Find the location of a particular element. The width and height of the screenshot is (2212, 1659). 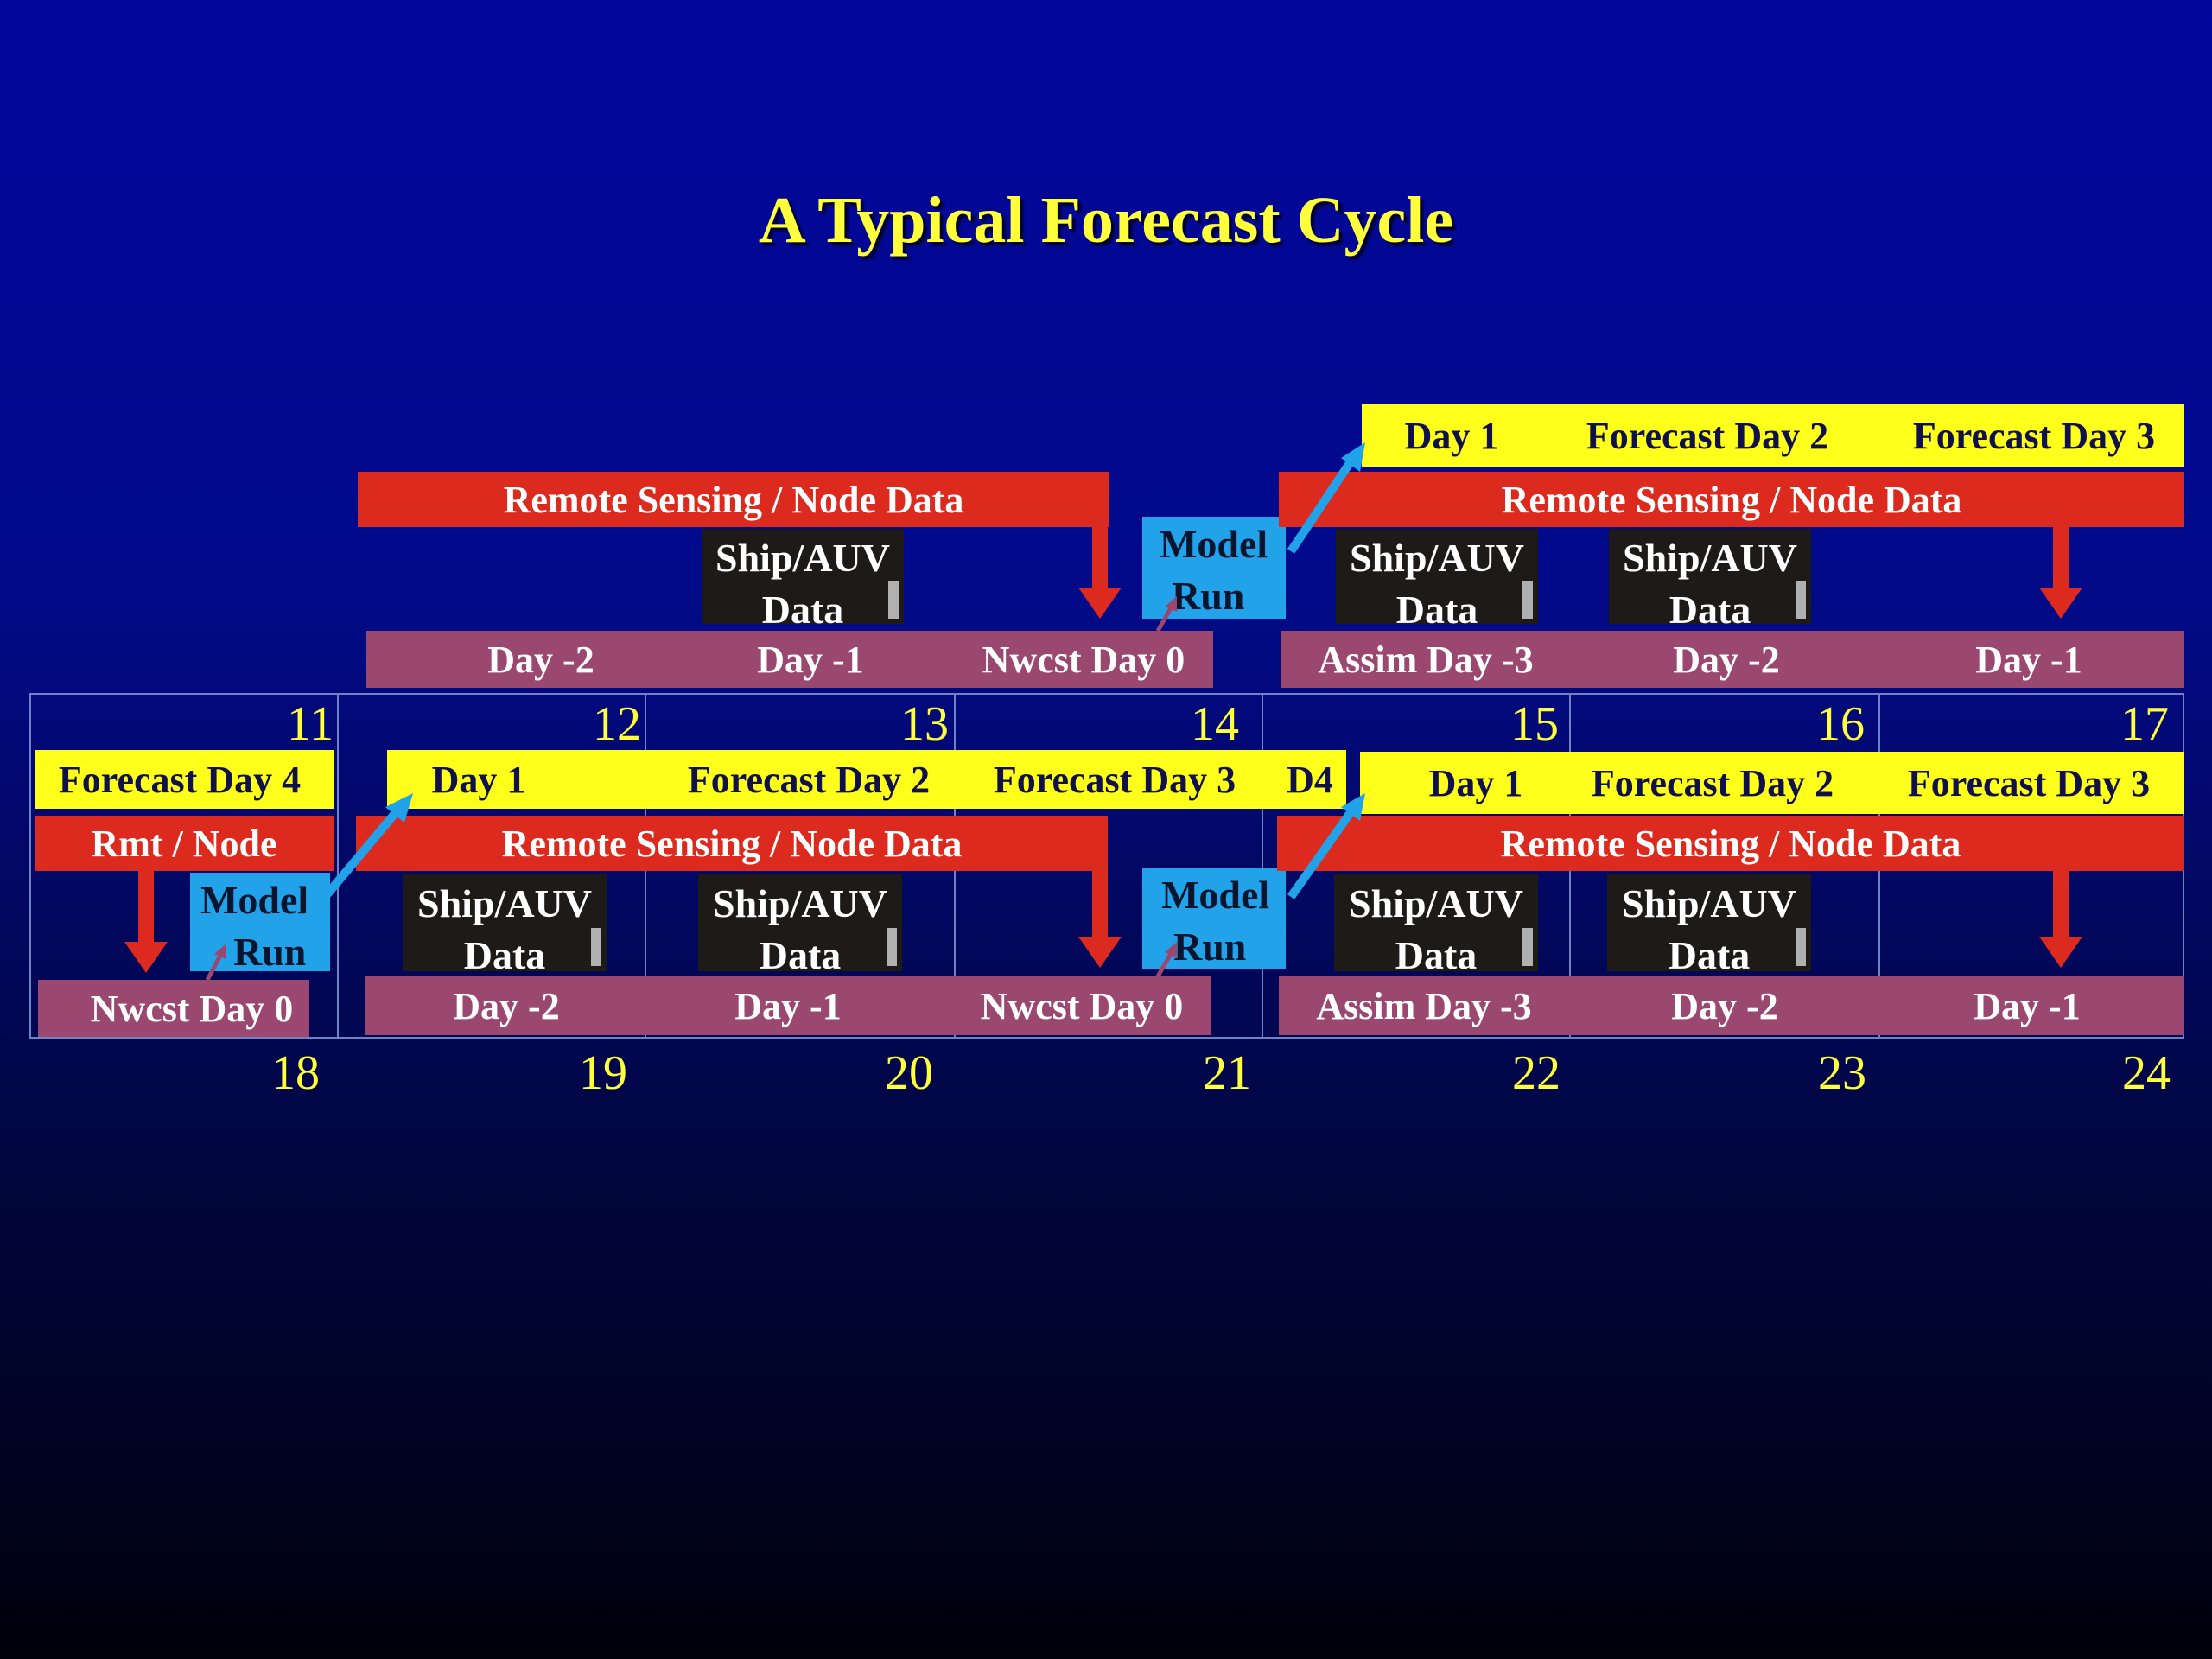

date-22: 22 is located at coordinates (1536, 1073).